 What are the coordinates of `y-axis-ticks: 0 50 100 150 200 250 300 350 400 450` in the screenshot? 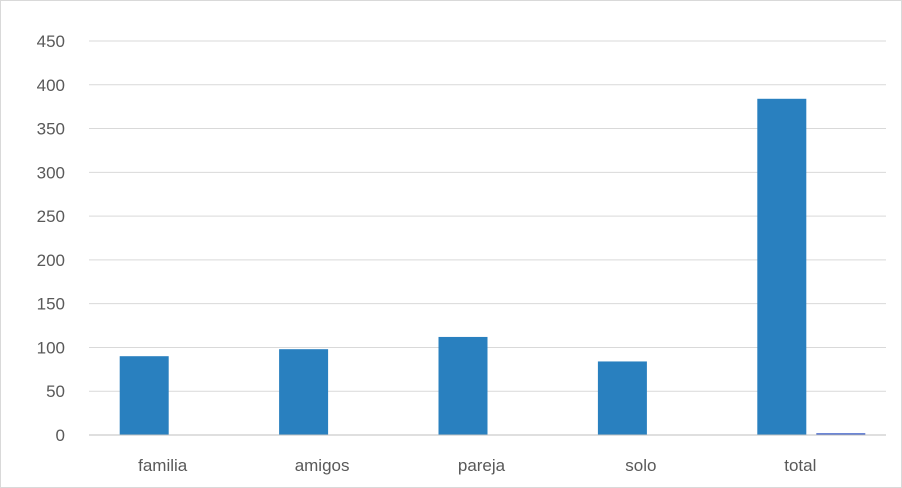 It's located at (51, 238).